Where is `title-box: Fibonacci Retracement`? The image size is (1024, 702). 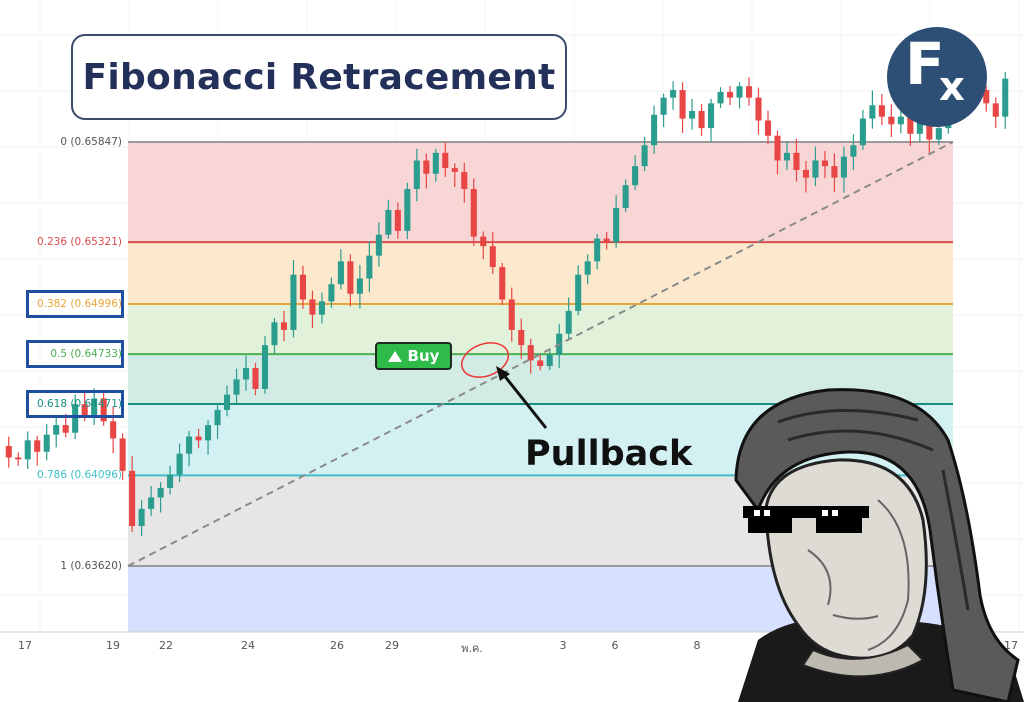 title-box: Fibonacci Retracement is located at coordinates (319, 77).